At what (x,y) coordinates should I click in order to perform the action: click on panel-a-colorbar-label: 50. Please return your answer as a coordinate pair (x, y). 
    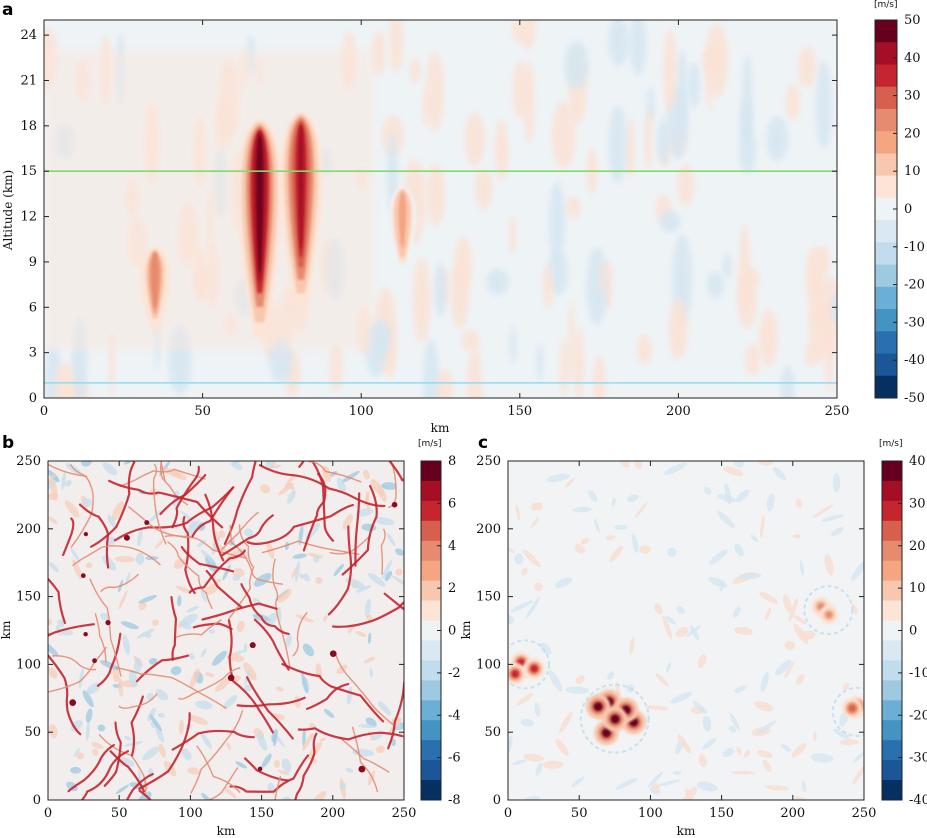
    Looking at the image, I should click on (912, 20).